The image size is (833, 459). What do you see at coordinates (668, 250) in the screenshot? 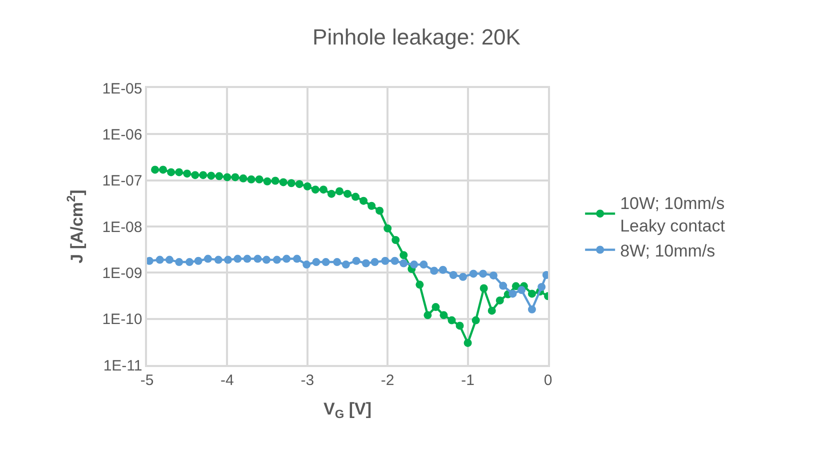
I see `legend-label: 8W; 10mm/s` at bounding box center [668, 250].